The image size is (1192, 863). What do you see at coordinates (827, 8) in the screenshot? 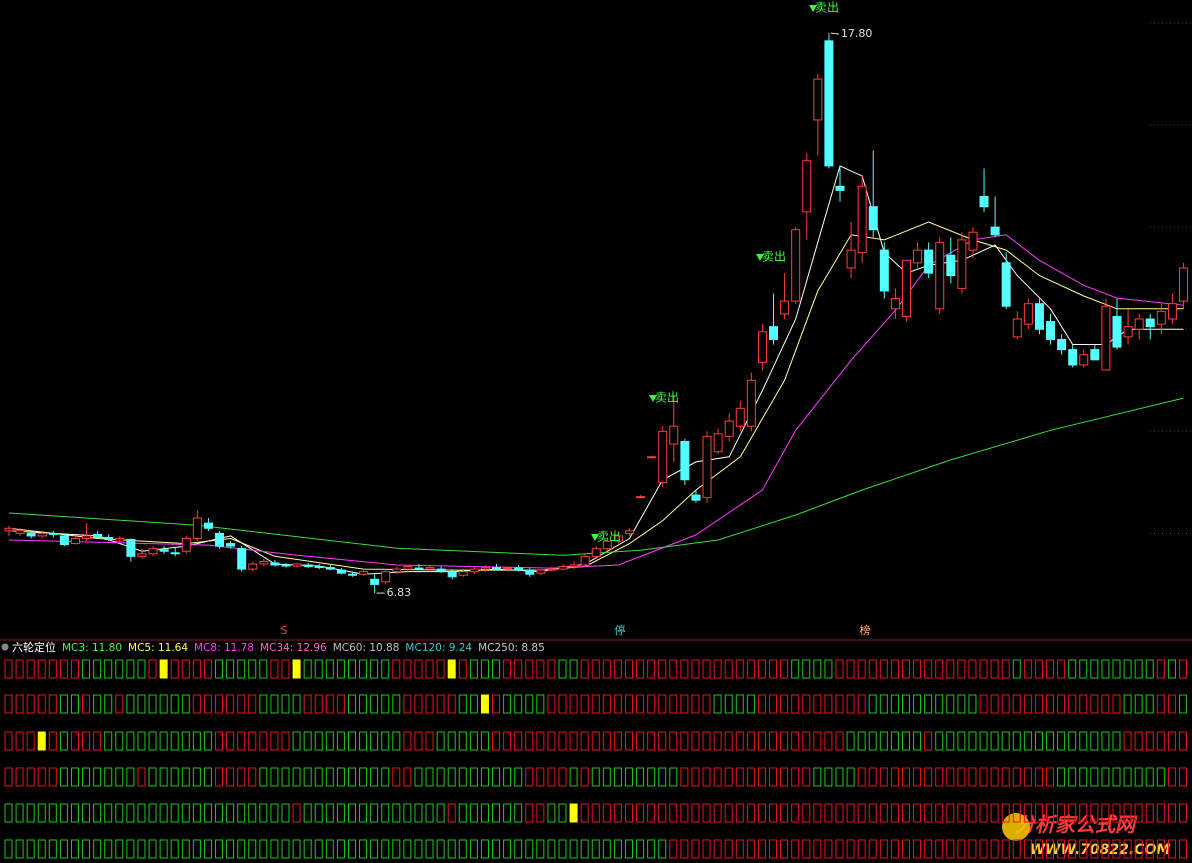
I see `sell-signal: 卖出` at bounding box center [827, 8].